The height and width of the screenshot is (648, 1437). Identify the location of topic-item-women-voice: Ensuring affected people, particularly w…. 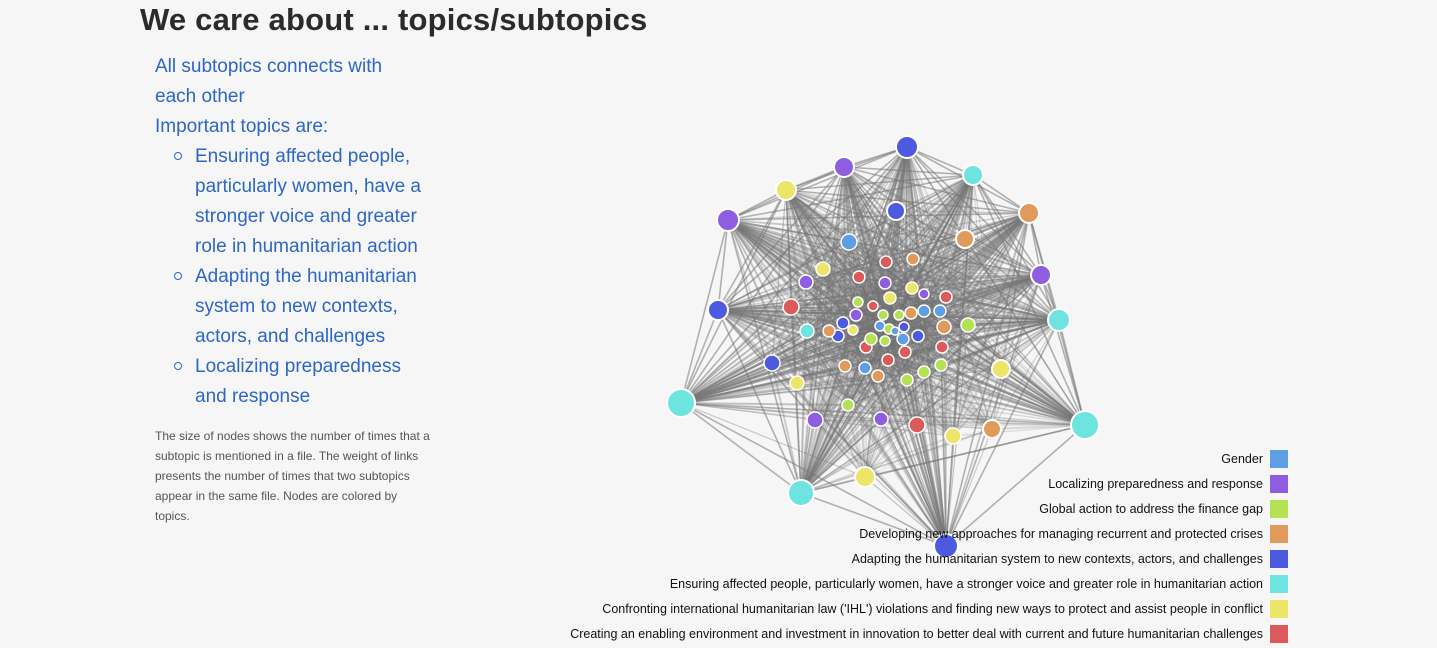
(299, 202).